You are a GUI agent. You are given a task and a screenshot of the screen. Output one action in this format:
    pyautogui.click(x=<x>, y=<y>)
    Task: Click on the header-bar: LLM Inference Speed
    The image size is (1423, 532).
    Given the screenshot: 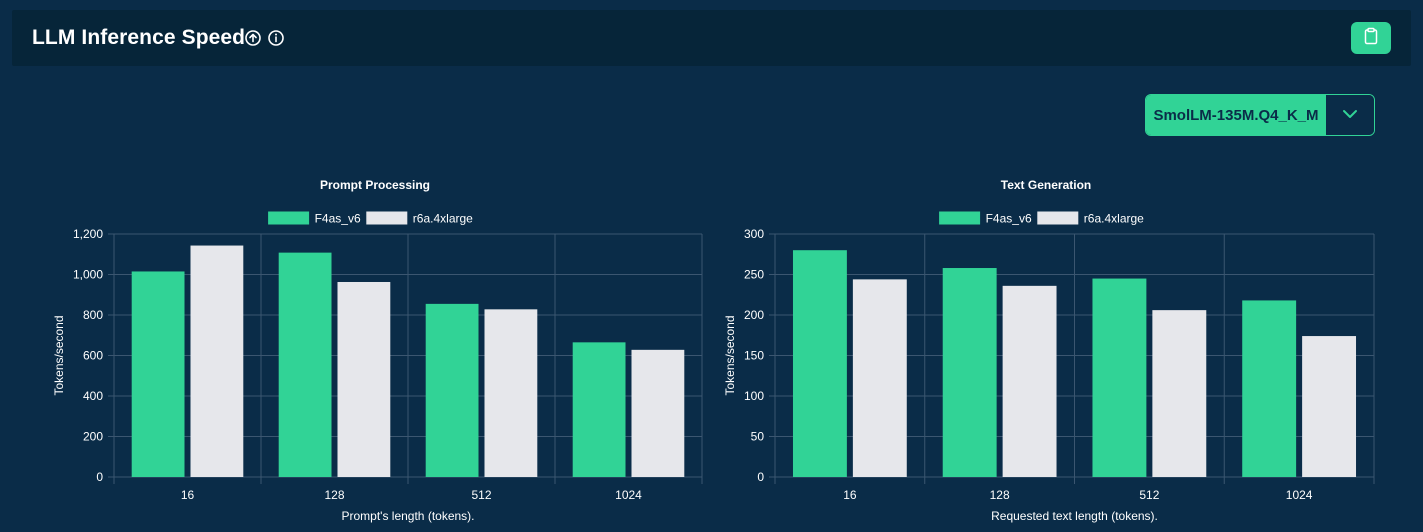 What is the action you would take?
    pyautogui.click(x=711, y=38)
    